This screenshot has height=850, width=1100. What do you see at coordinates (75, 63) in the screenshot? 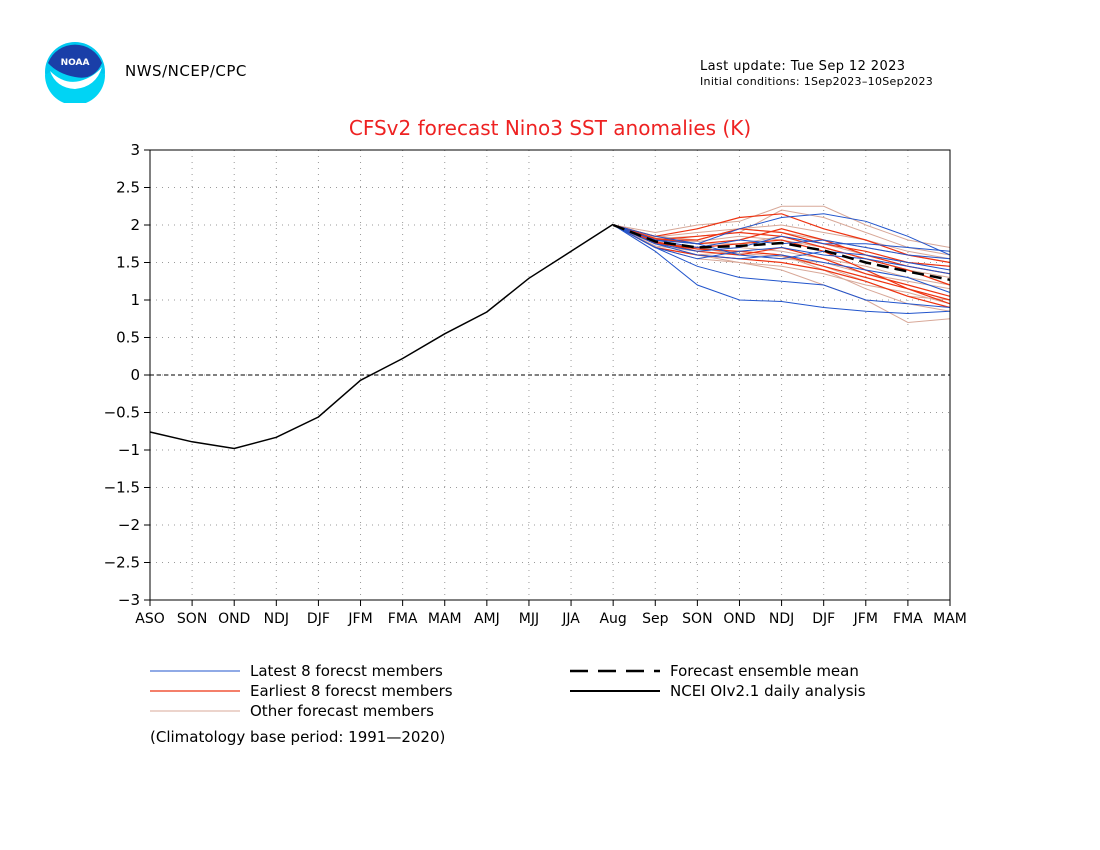
I see `logo-text: NOAA` at bounding box center [75, 63].